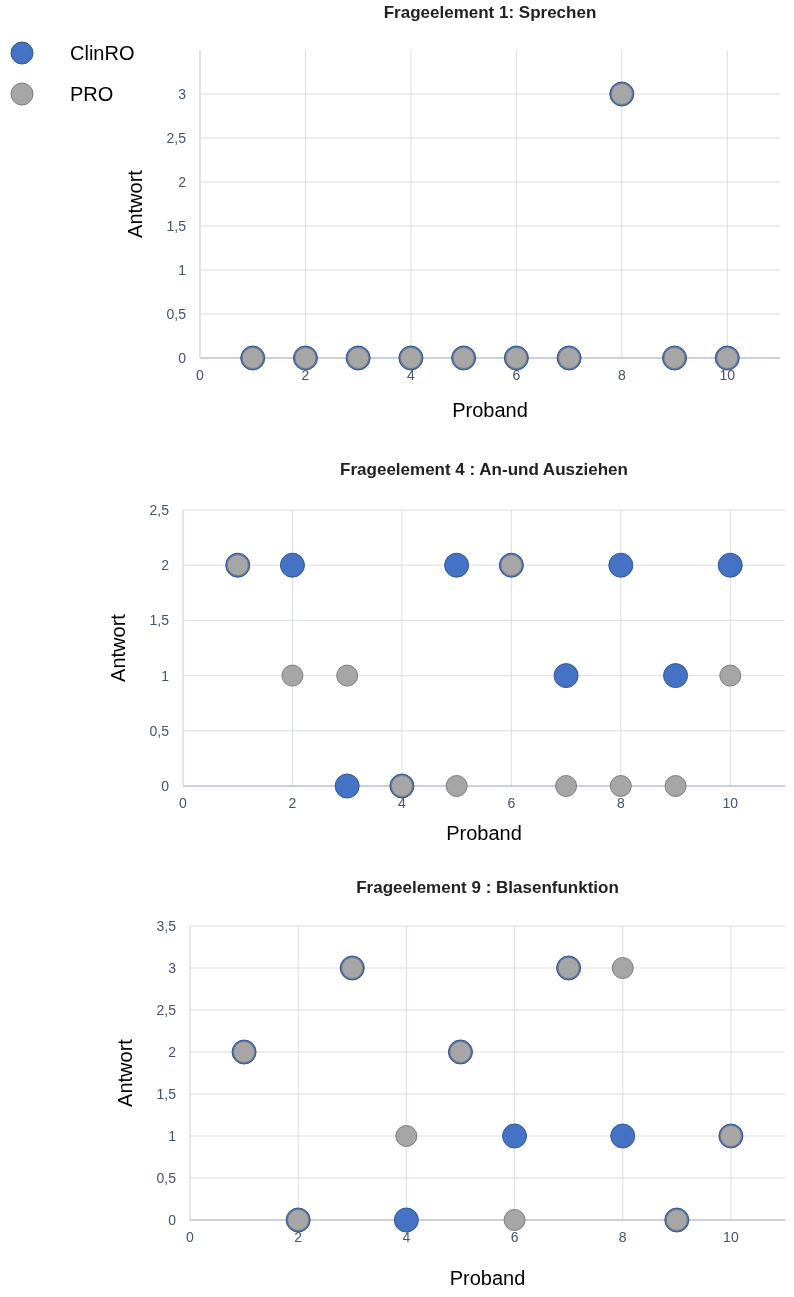 This screenshot has height=1297, width=794. Describe the element at coordinates (490, 12) in the screenshot. I see `chart-title: Frageelement 1: Sprechen` at that location.